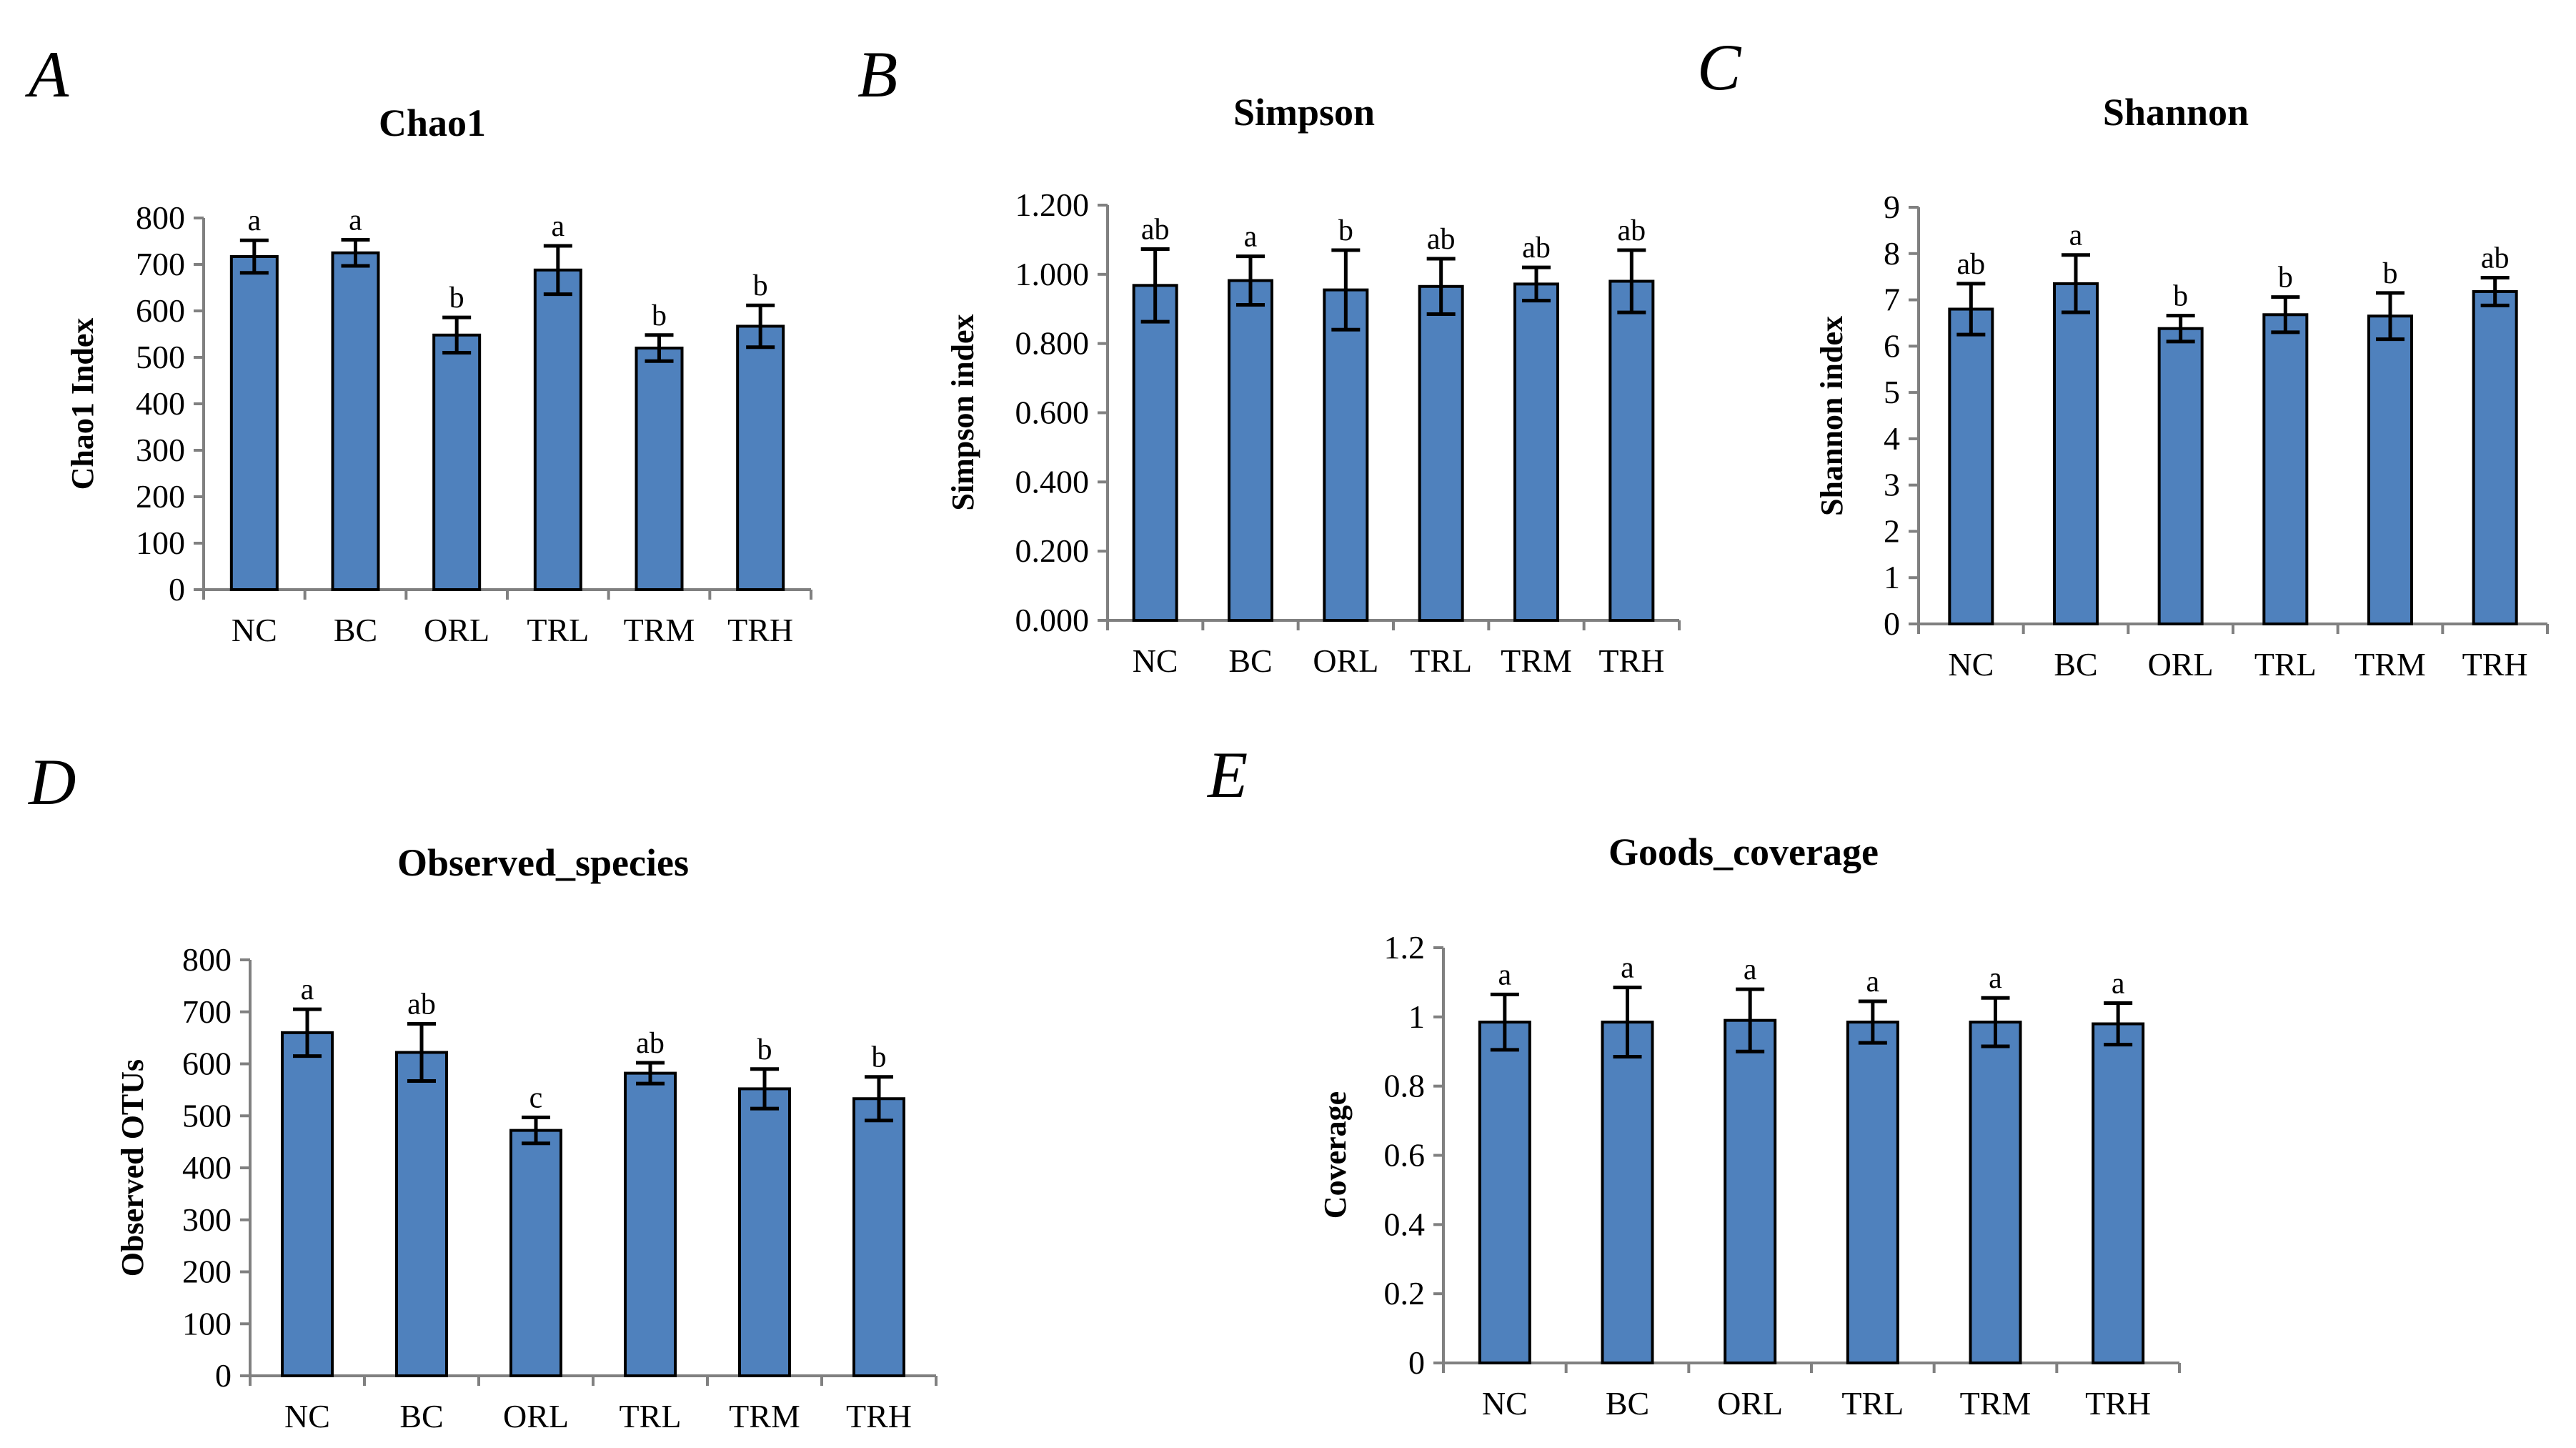 This screenshot has height=1448, width=2576. Describe the element at coordinates (160, 543) in the screenshot. I see `y-tick-label-a: 100` at that location.